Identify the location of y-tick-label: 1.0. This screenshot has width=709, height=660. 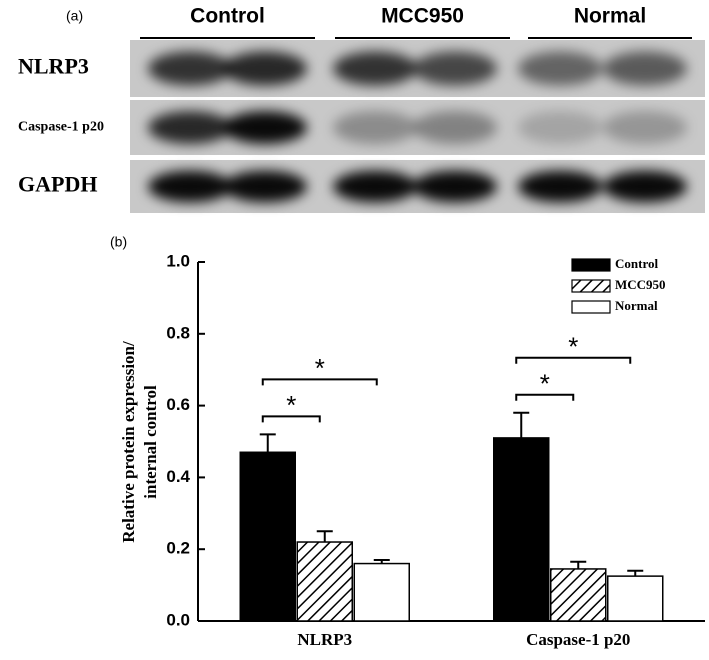
(178, 260).